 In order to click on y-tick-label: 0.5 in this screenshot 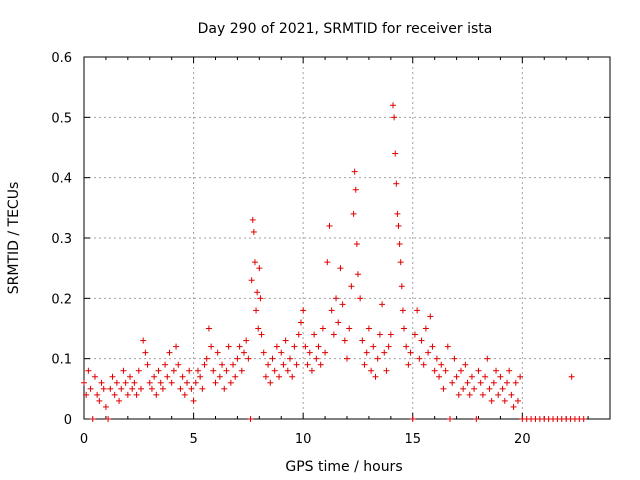, I will do `click(61, 118)`.